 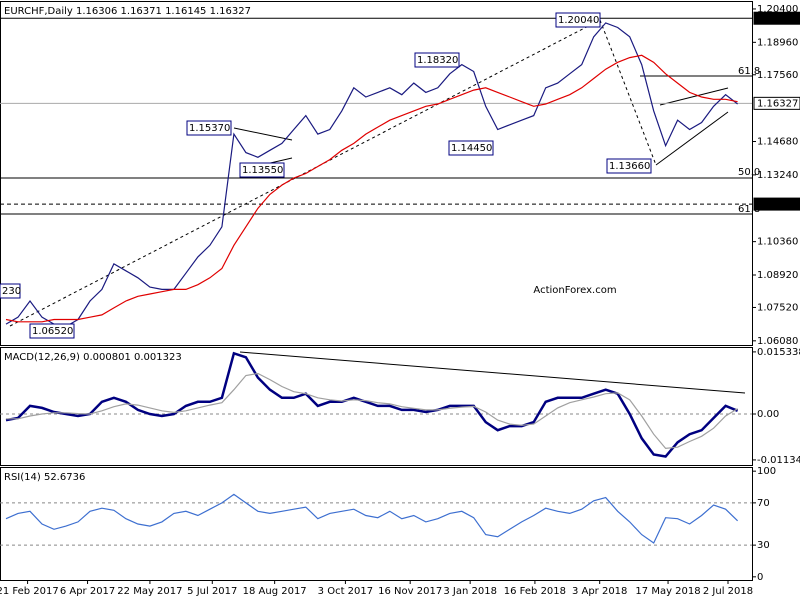 What do you see at coordinates (777, 42) in the screenshot?
I see `y-tick-label: 1.18960` at bounding box center [777, 42].